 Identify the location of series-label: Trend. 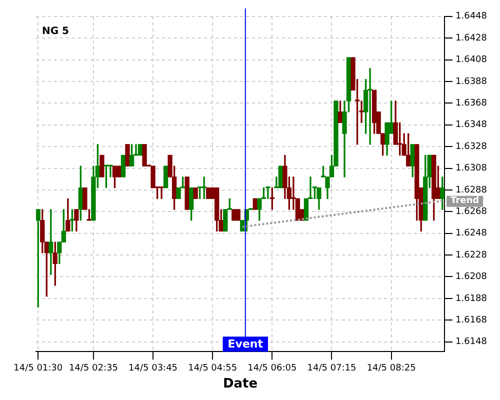
(465, 201).